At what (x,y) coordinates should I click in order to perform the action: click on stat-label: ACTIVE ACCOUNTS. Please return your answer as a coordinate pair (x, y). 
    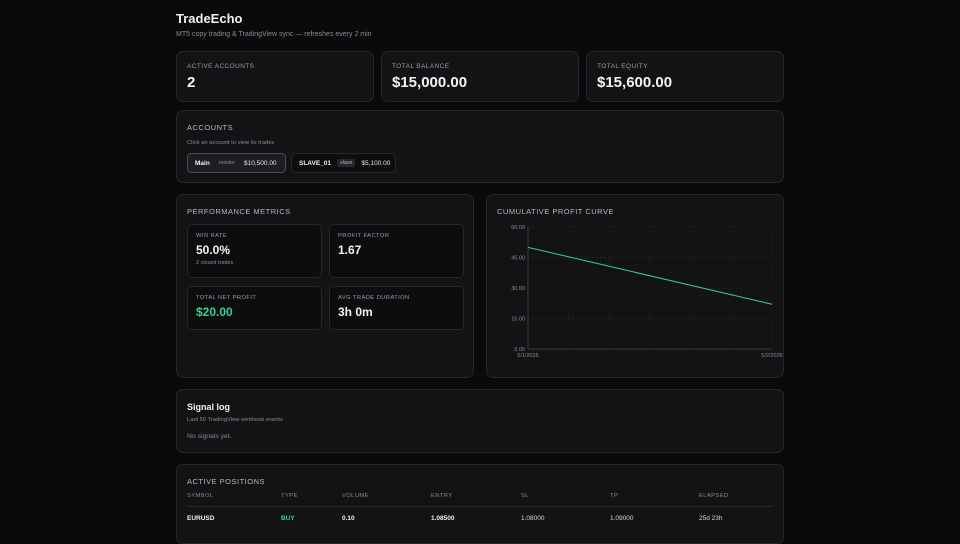
    Looking at the image, I should click on (221, 66).